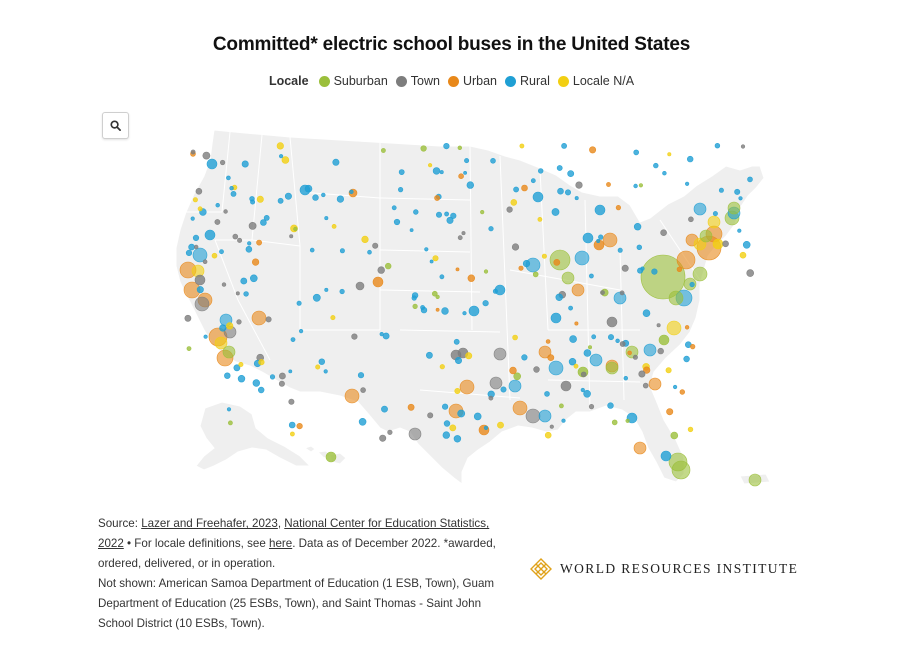 This screenshot has width=903, height=646. Describe the element at coordinates (417, 81) in the screenshot. I see `legend-item-town: Town` at that location.